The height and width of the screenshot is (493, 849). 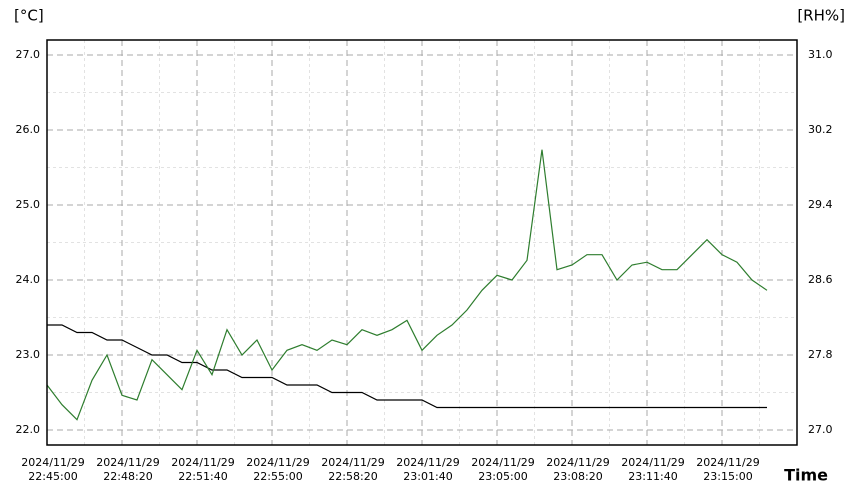 What do you see at coordinates (28, 54) in the screenshot?
I see `y-tick-label: 27.0` at bounding box center [28, 54].